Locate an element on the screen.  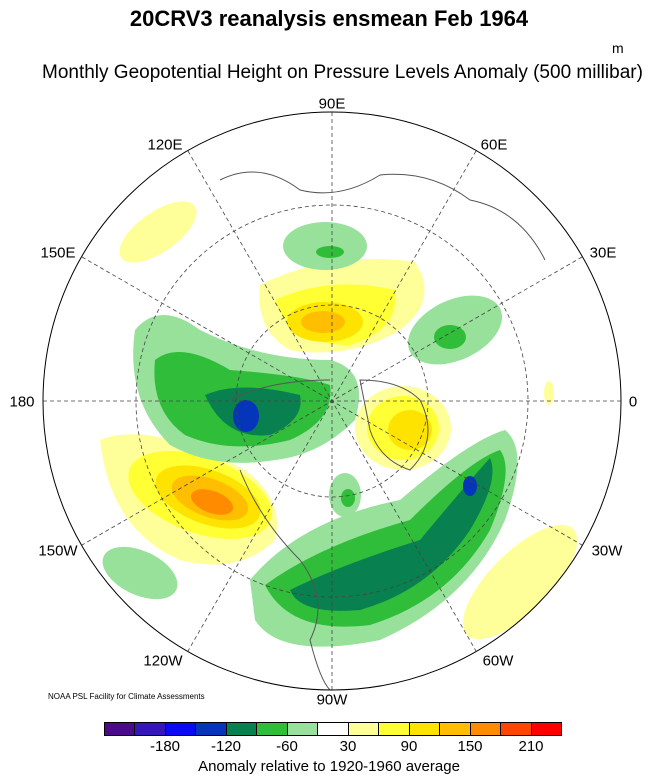
colorbar-tick: -180 is located at coordinates (165, 746).